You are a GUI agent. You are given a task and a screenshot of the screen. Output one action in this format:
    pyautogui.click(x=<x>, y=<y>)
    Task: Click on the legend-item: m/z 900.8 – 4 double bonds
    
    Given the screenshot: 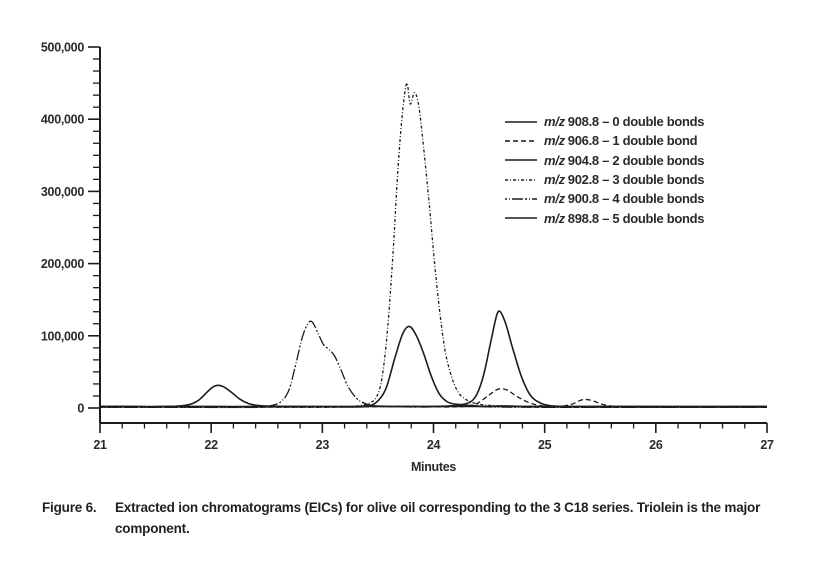 What is the action you would take?
    pyautogui.click(x=605, y=198)
    